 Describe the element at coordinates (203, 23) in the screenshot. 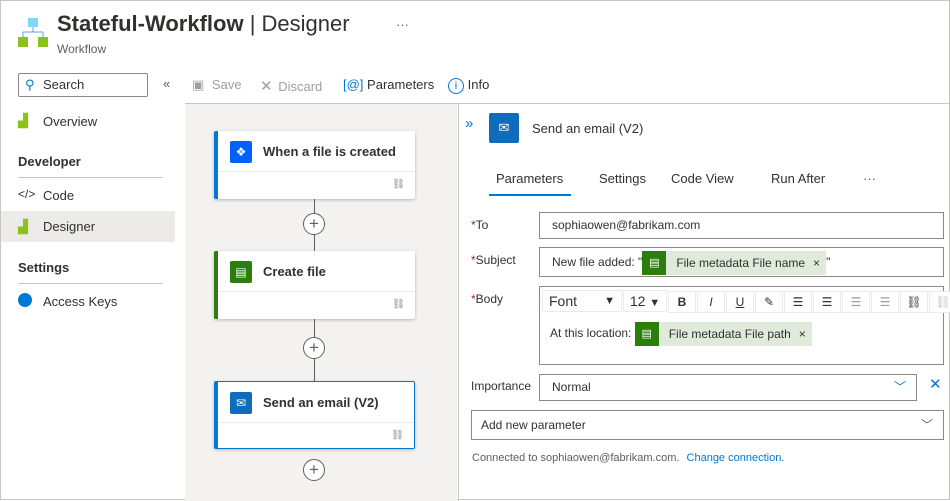

I see `page-title: Stateful-Workflow | Designer` at that location.